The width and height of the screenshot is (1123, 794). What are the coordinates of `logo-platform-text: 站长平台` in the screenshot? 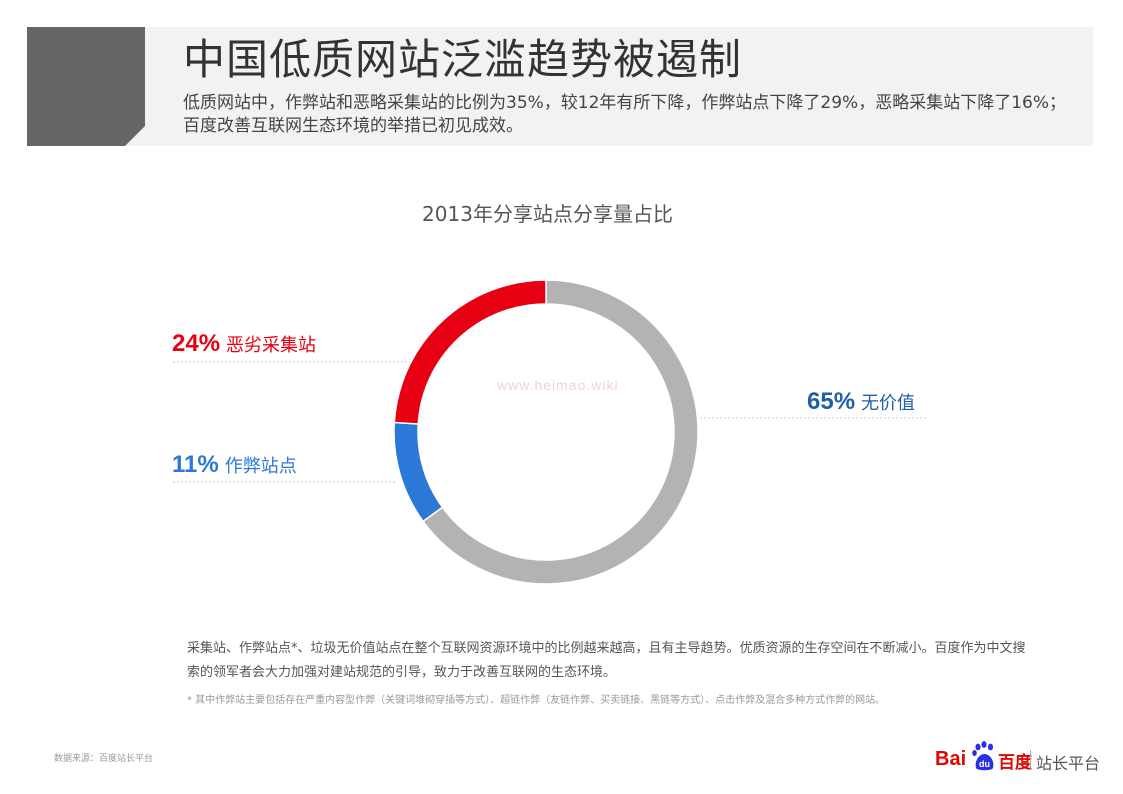 It's located at (1068, 763).